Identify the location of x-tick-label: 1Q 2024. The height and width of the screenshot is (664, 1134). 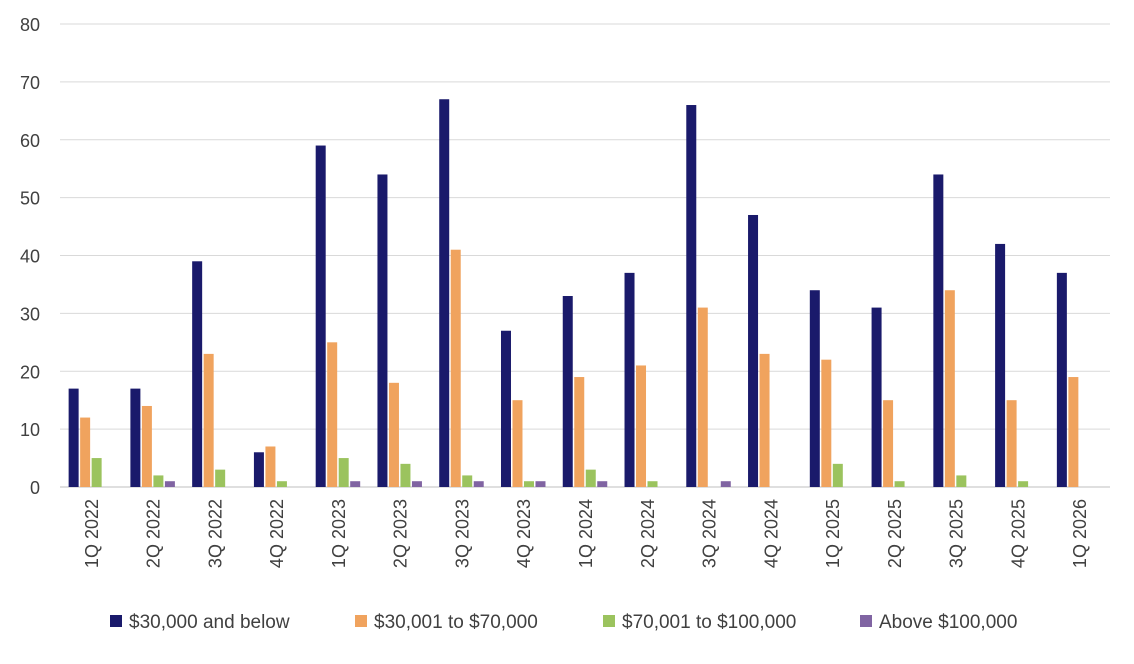
(586, 533).